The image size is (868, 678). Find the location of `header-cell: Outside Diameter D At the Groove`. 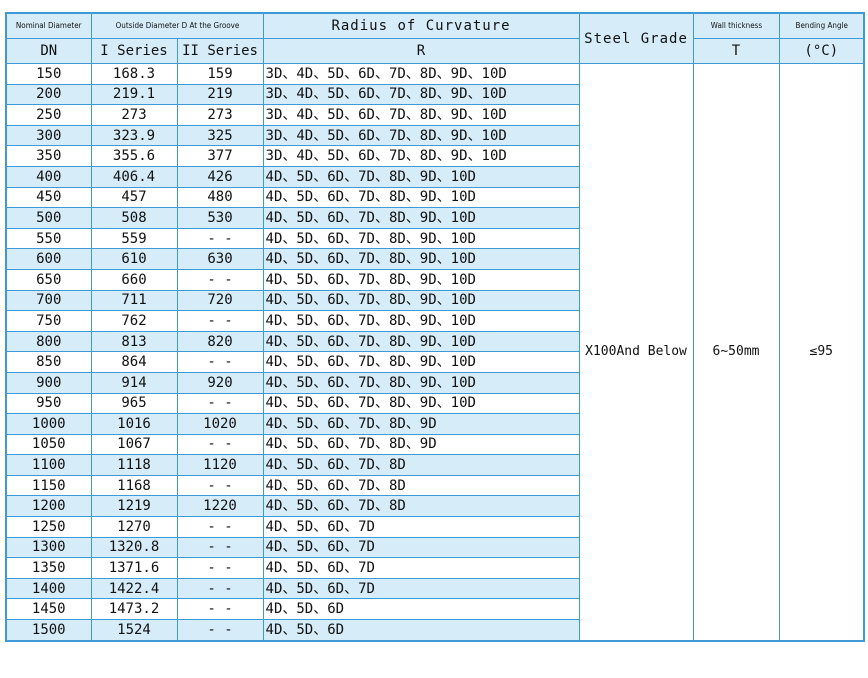

header-cell: Outside Diameter D At the Groove is located at coordinates (177, 25).